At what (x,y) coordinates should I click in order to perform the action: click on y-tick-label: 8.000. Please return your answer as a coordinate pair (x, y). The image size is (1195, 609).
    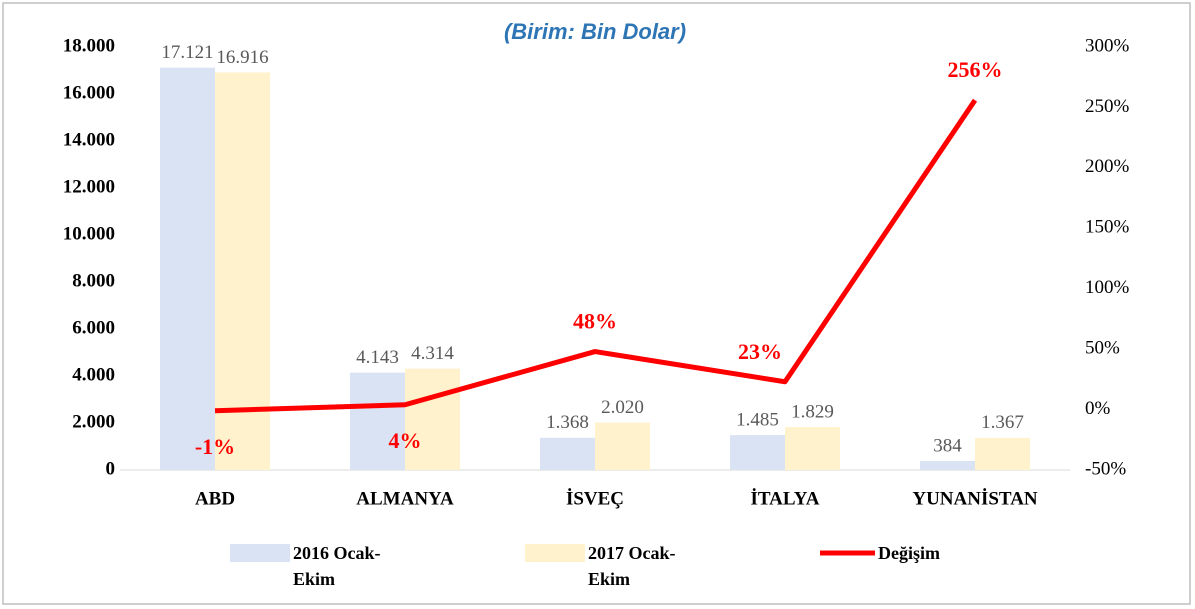
    Looking at the image, I should click on (93, 280).